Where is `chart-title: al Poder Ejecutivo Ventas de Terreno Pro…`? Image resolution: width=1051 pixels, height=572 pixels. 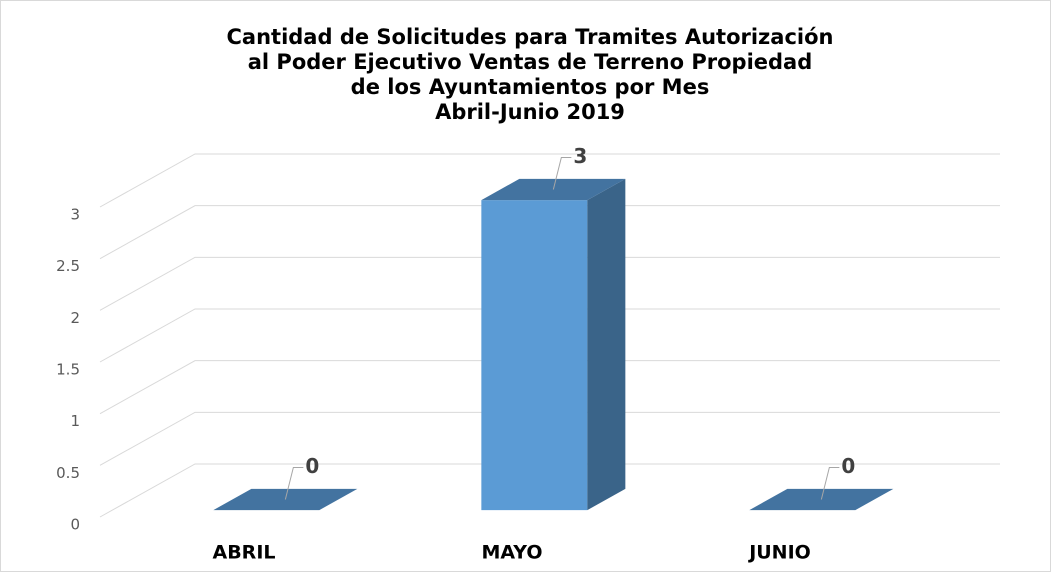 chart-title: al Poder Ejecutivo Ventas de Terreno Pro… is located at coordinates (530, 62).